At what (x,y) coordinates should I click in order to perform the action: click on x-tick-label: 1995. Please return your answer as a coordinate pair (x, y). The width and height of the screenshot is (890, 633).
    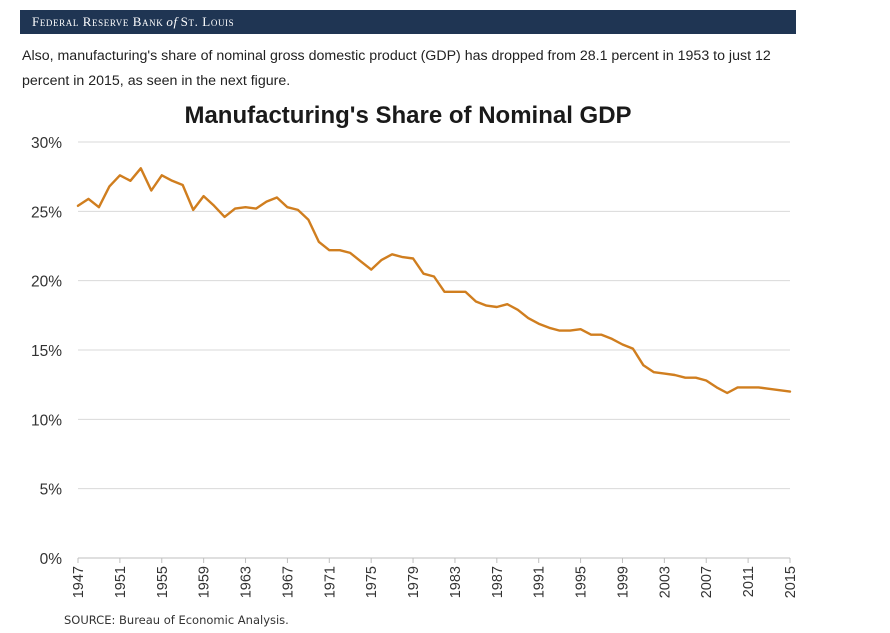
    Looking at the image, I should click on (582, 582).